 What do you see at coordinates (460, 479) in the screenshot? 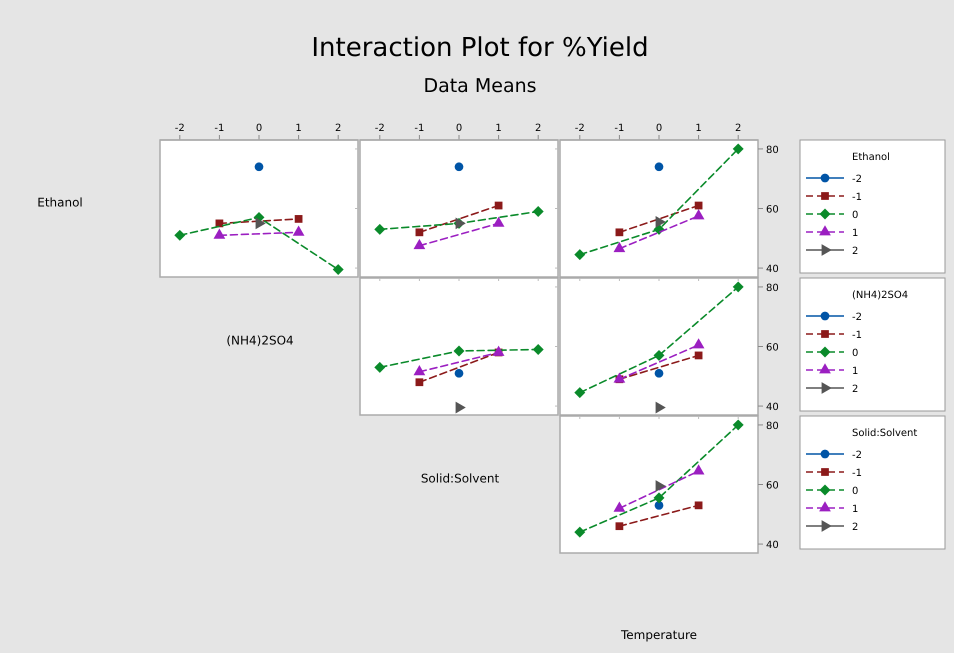
I see `y-axis-title: Solid:Solvent` at bounding box center [460, 479].